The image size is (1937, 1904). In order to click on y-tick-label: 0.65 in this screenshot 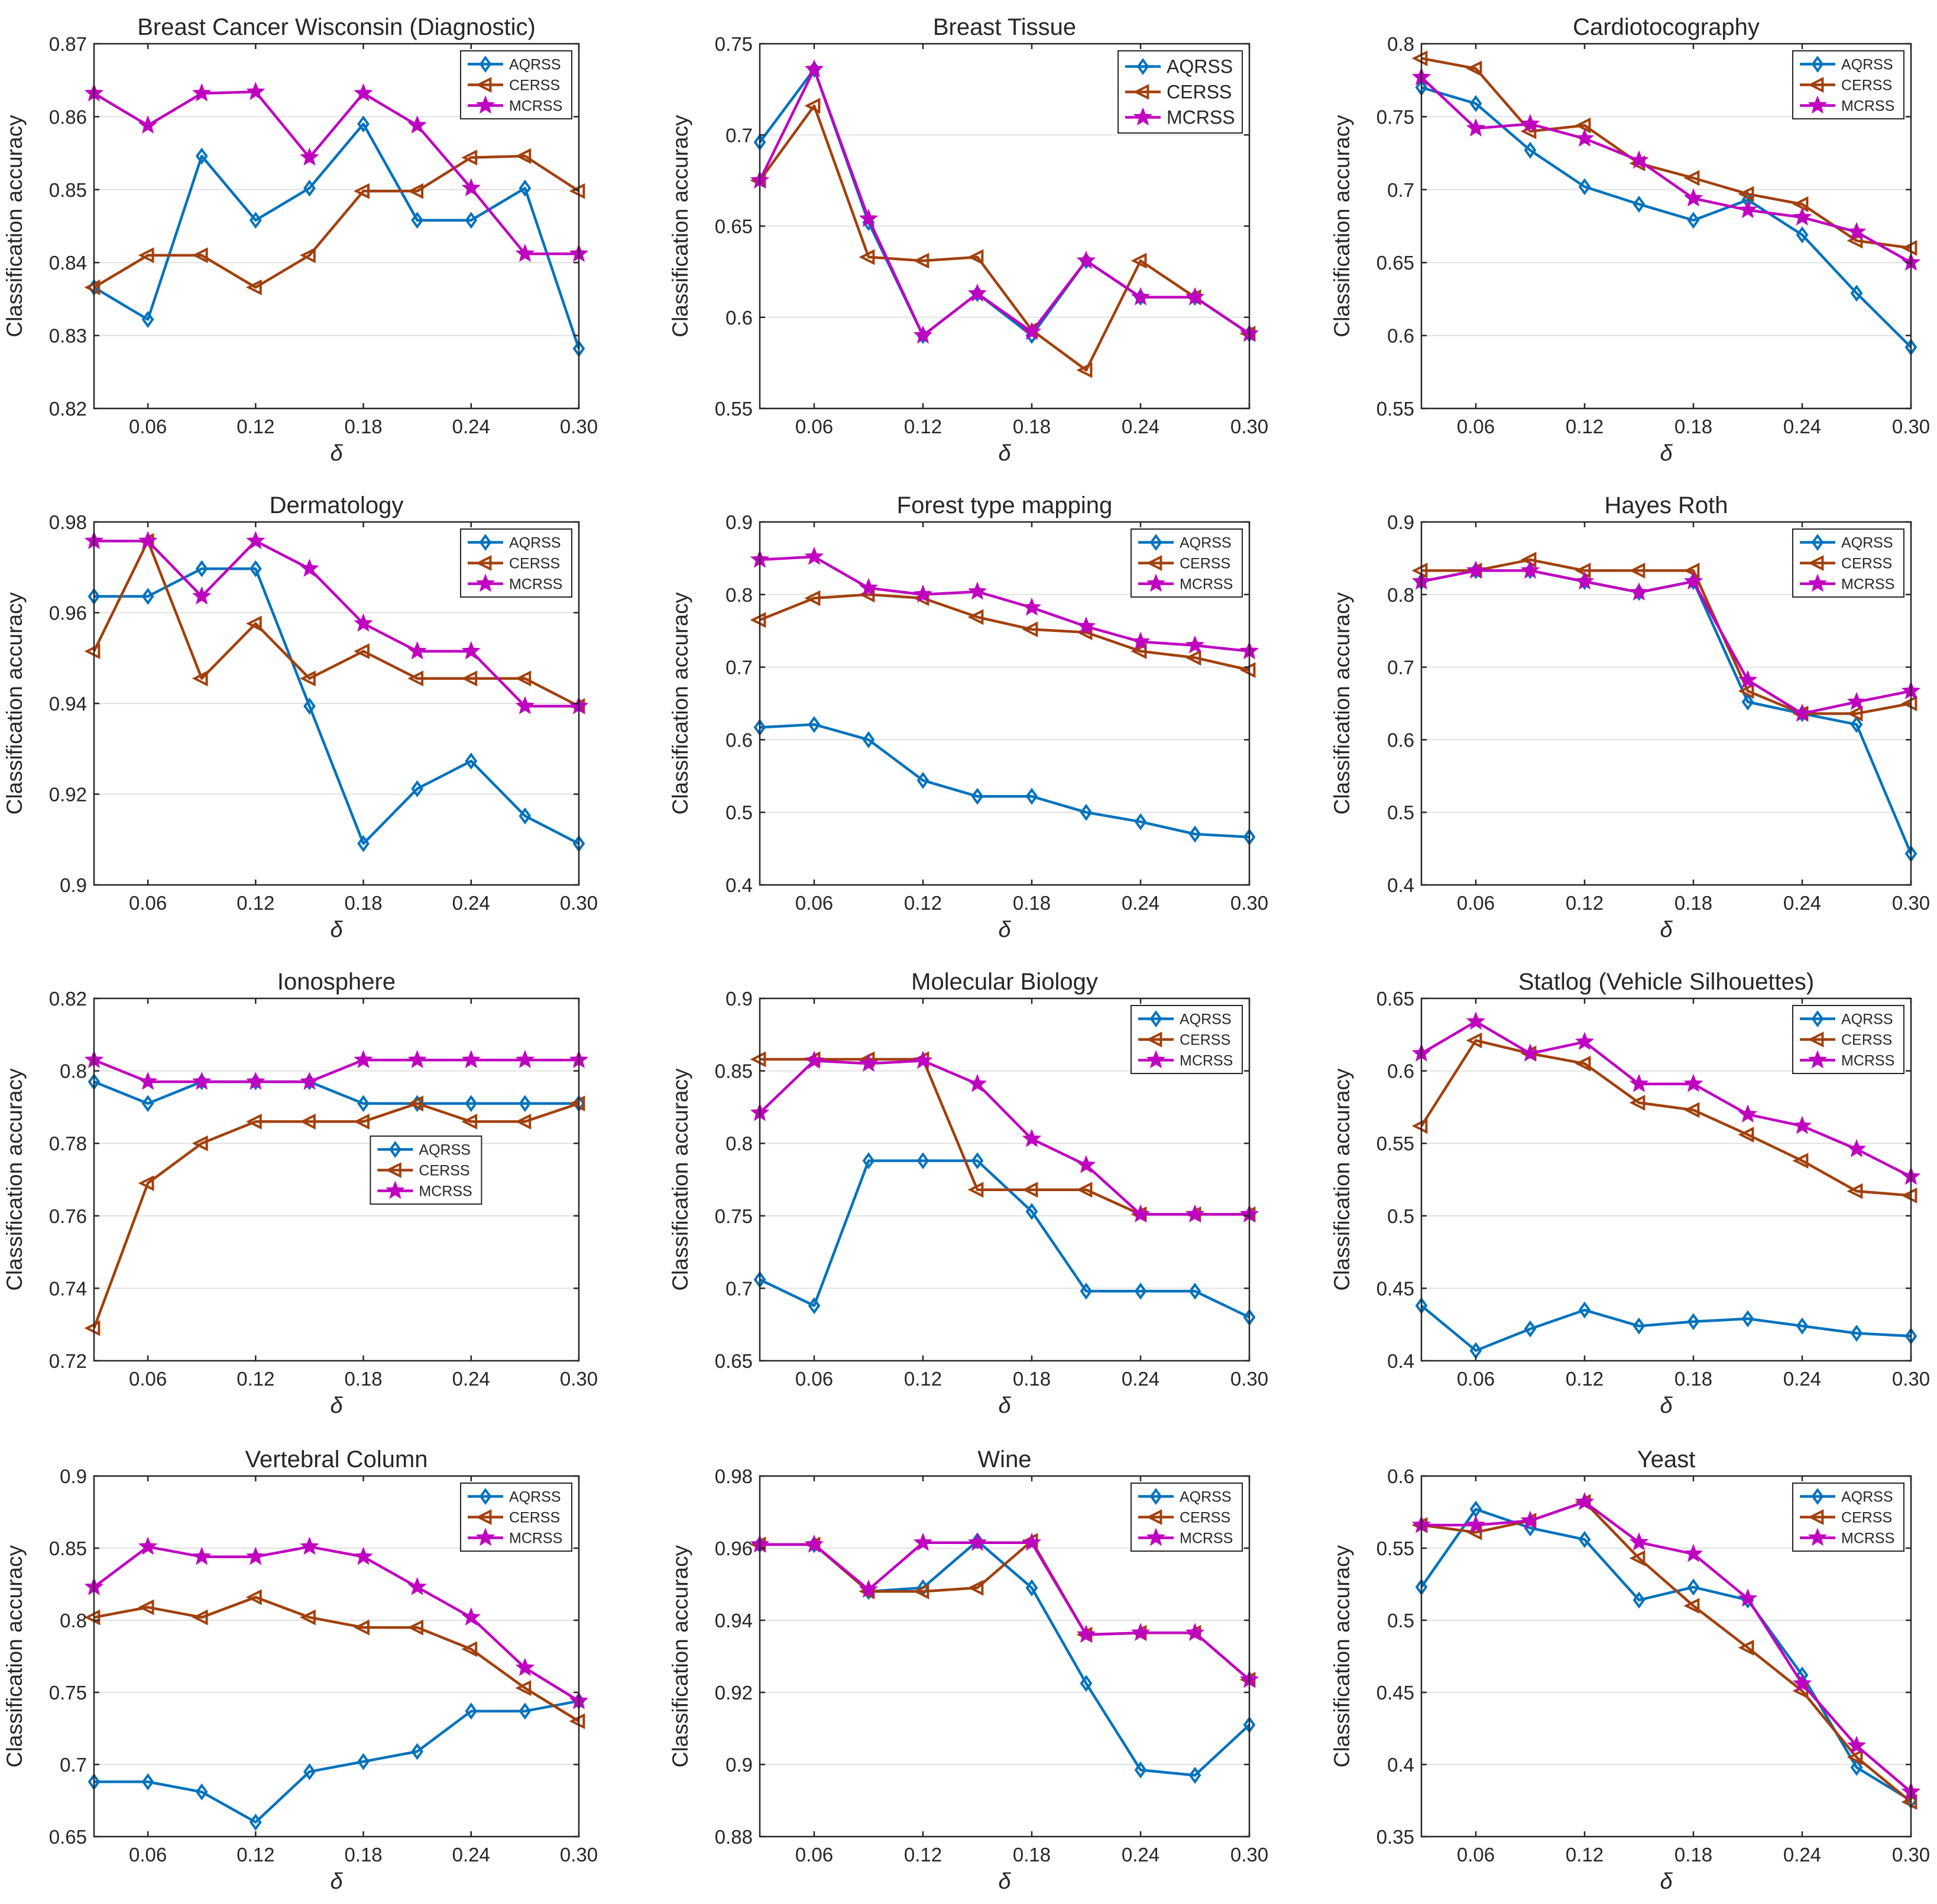, I will do `click(734, 1361)`.